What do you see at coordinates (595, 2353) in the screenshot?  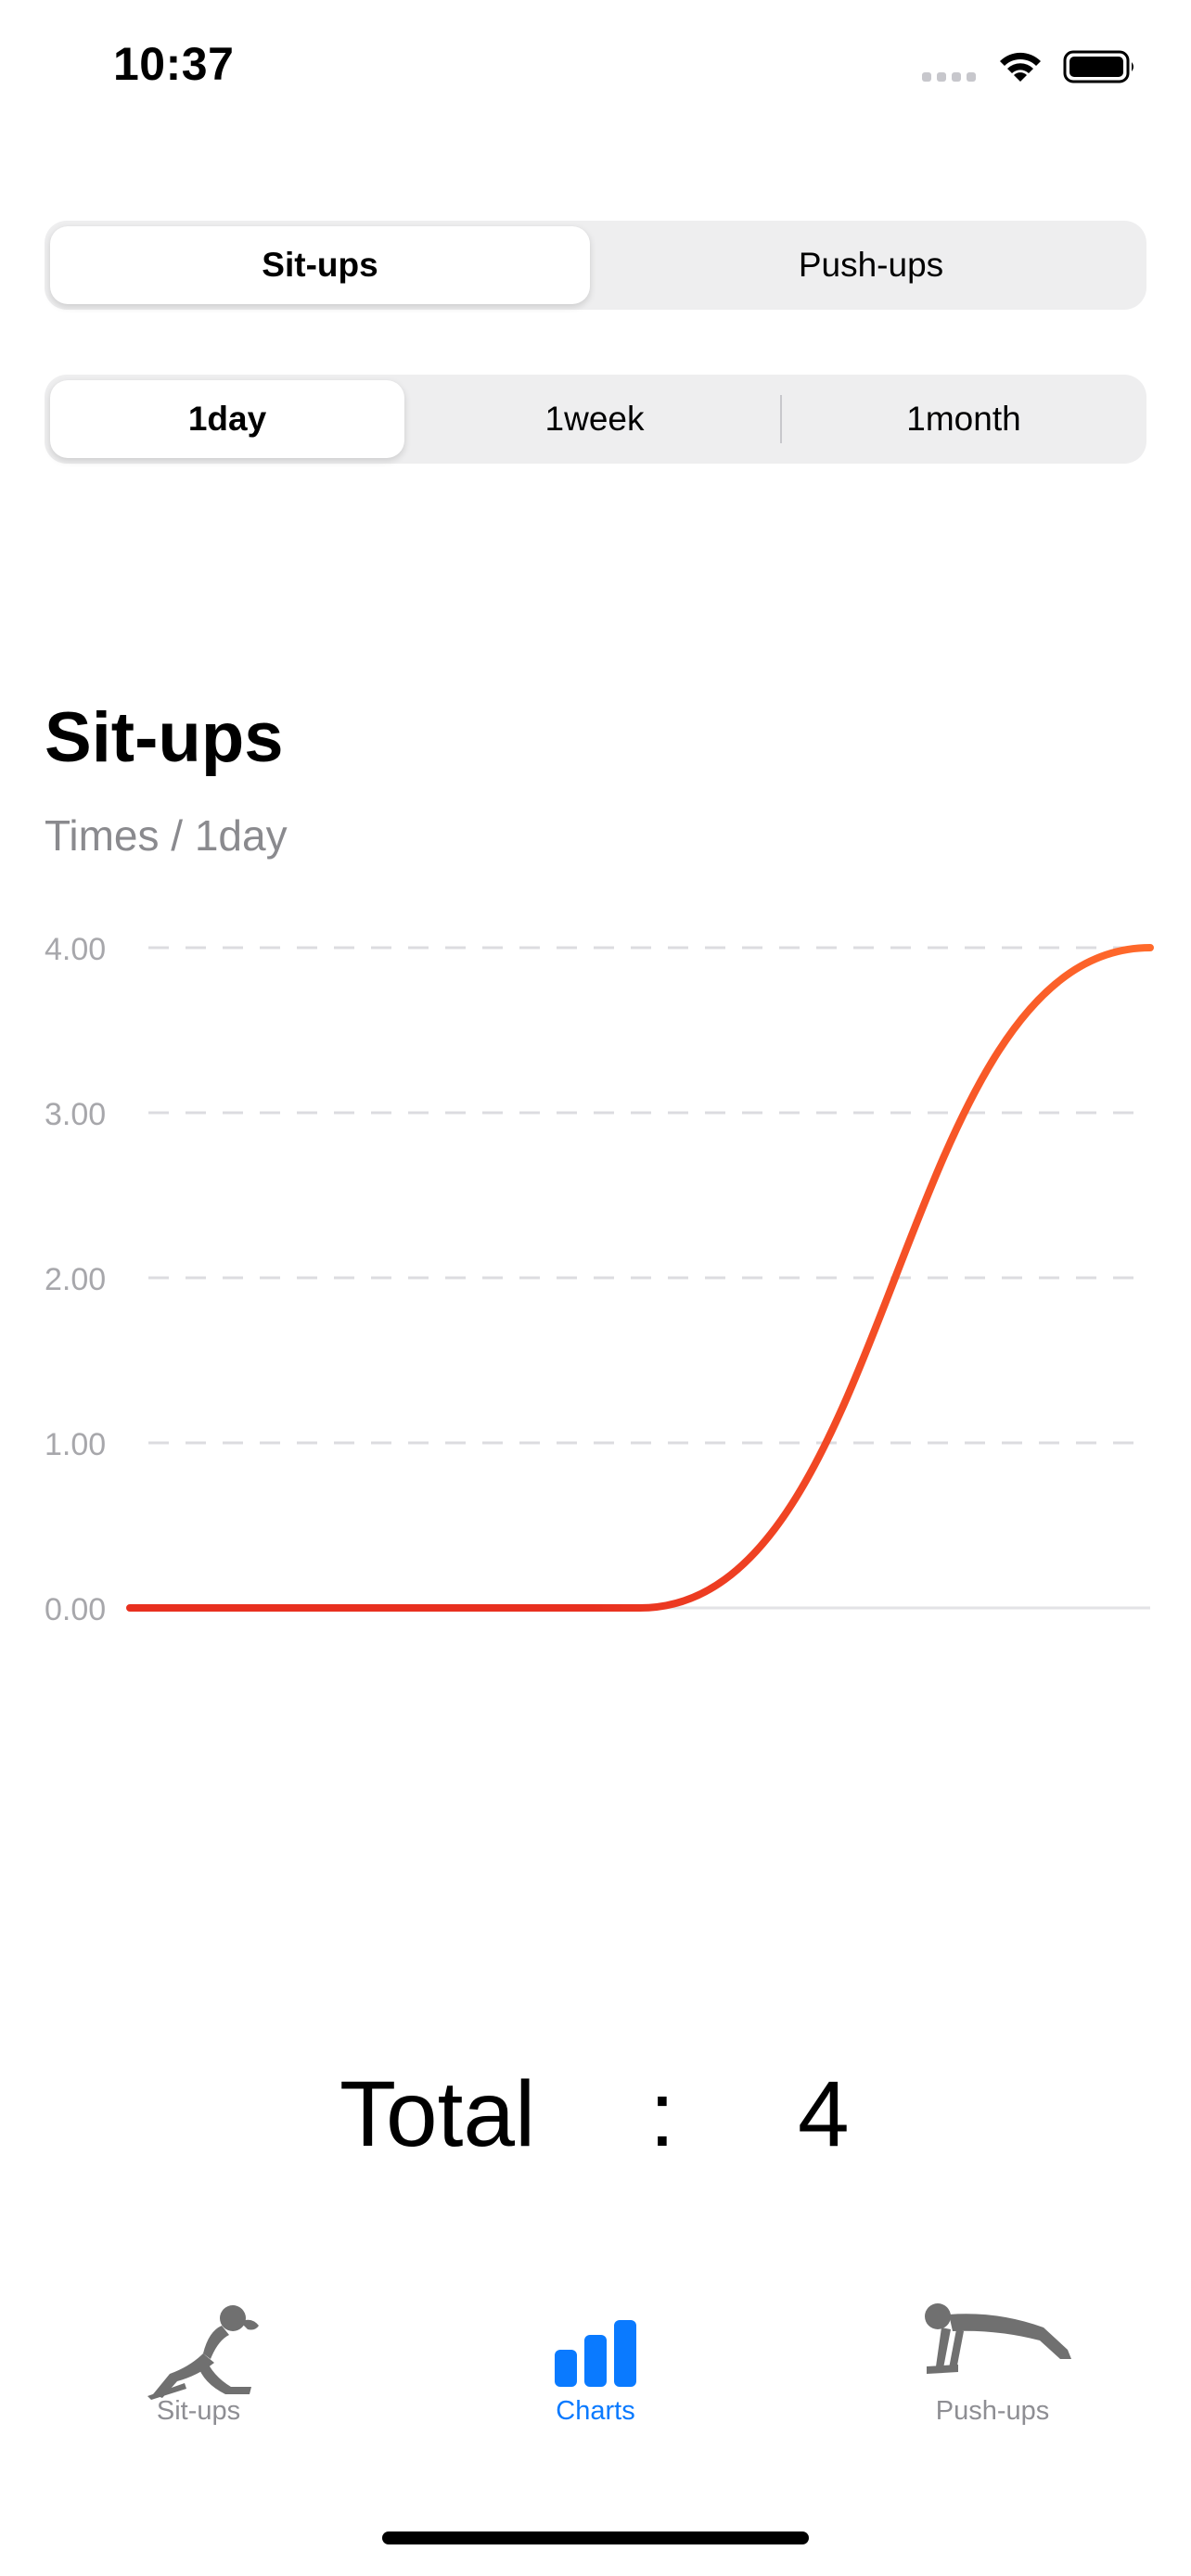 I see `bar-chart-icon` at bounding box center [595, 2353].